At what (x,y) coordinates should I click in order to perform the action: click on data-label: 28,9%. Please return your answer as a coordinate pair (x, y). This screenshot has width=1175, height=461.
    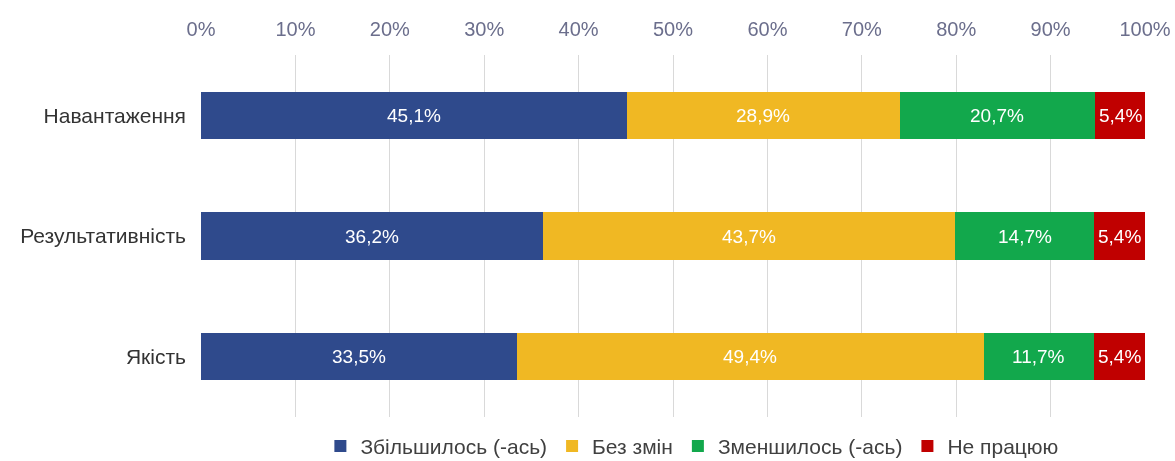
    Looking at the image, I should click on (763, 115).